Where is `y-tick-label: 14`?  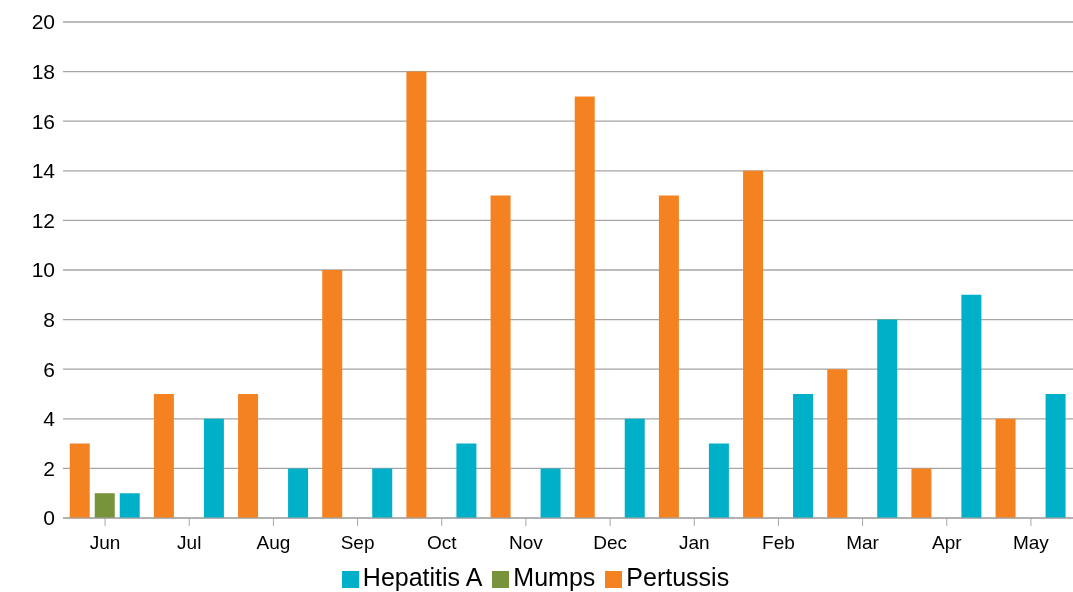
y-tick-label: 14 is located at coordinates (43, 171).